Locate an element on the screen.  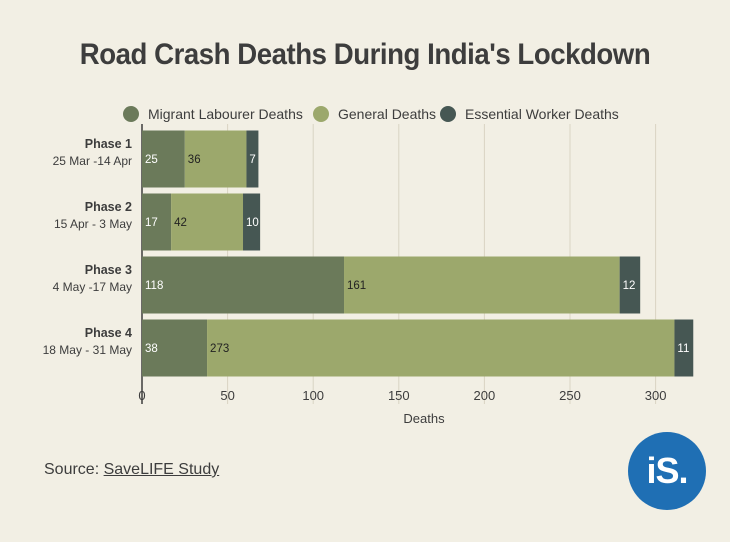
bar-data-label: 12 is located at coordinates (629, 286).